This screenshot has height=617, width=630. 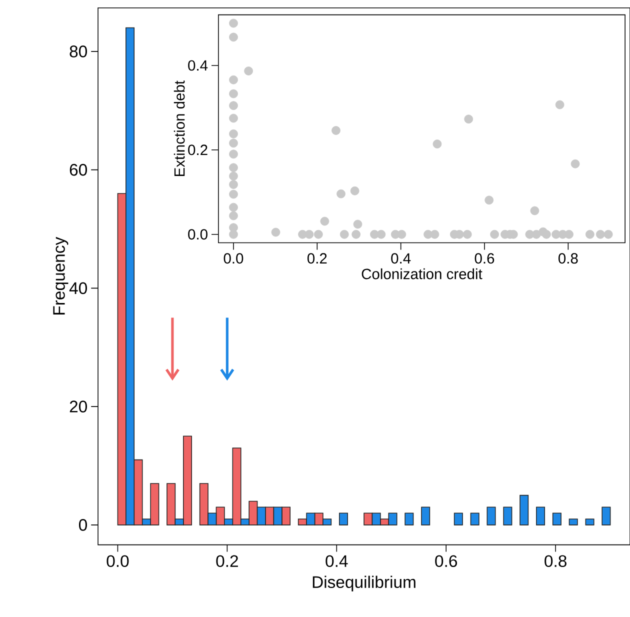 What do you see at coordinates (60, 275) in the screenshot?
I see `y-axis-title: Frequency` at bounding box center [60, 275].